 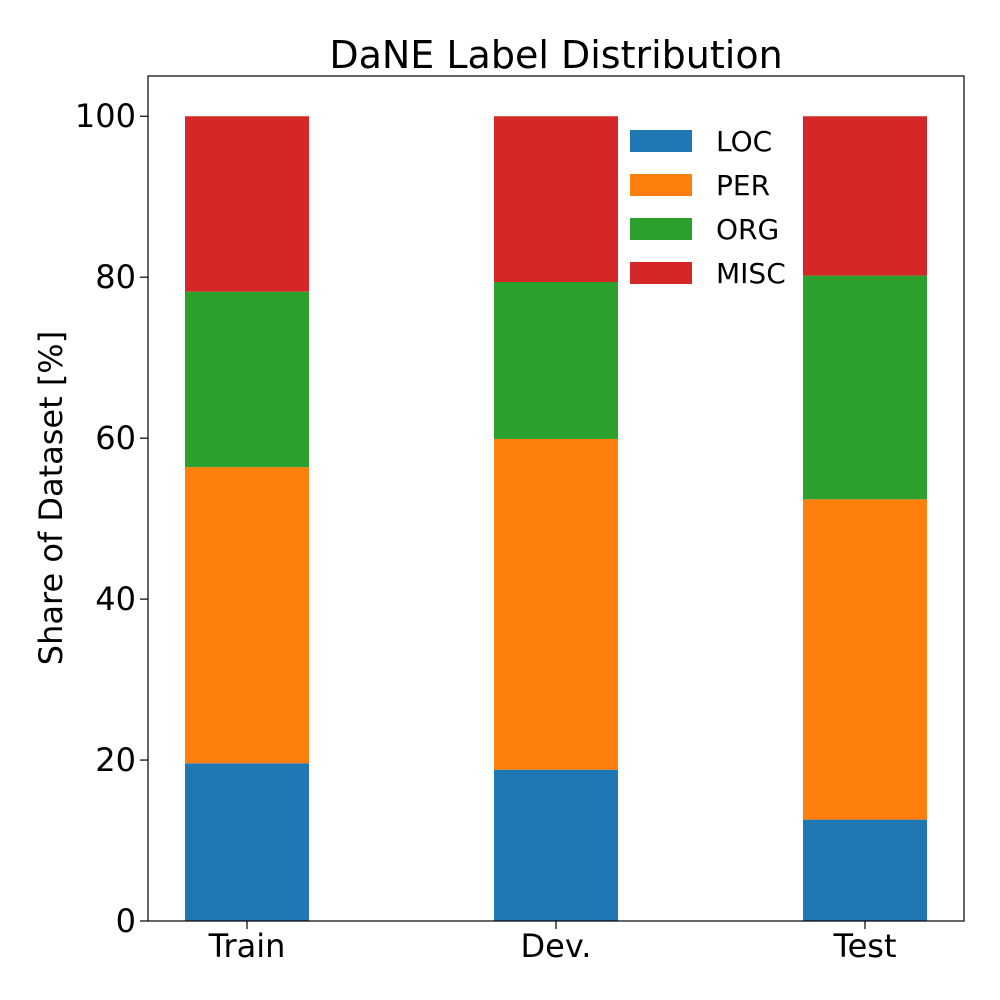 What do you see at coordinates (747, 229) in the screenshot?
I see `legend-label-org: ORG` at bounding box center [747, 229].